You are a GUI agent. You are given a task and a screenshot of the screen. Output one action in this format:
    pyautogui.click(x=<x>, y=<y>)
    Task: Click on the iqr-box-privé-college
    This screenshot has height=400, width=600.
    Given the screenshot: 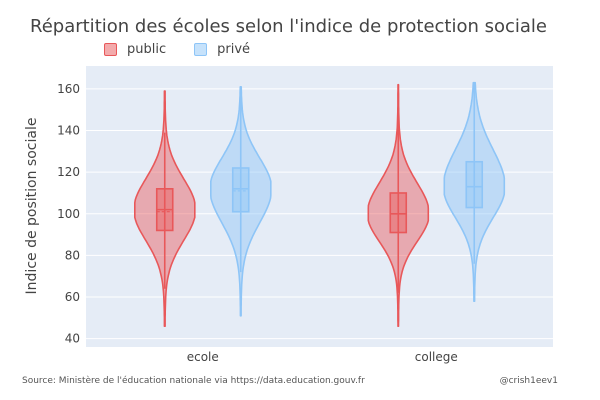 What is the action you would take?
    pyautogui.click(x=474, y=184)
    